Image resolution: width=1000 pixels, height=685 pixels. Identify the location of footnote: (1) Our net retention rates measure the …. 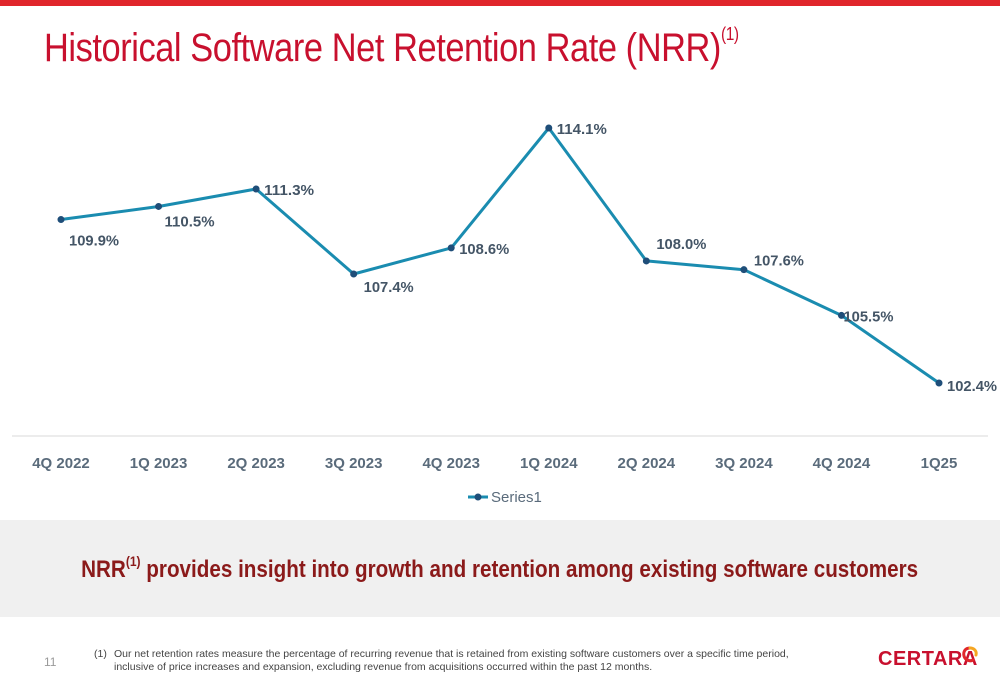
(454, 661).